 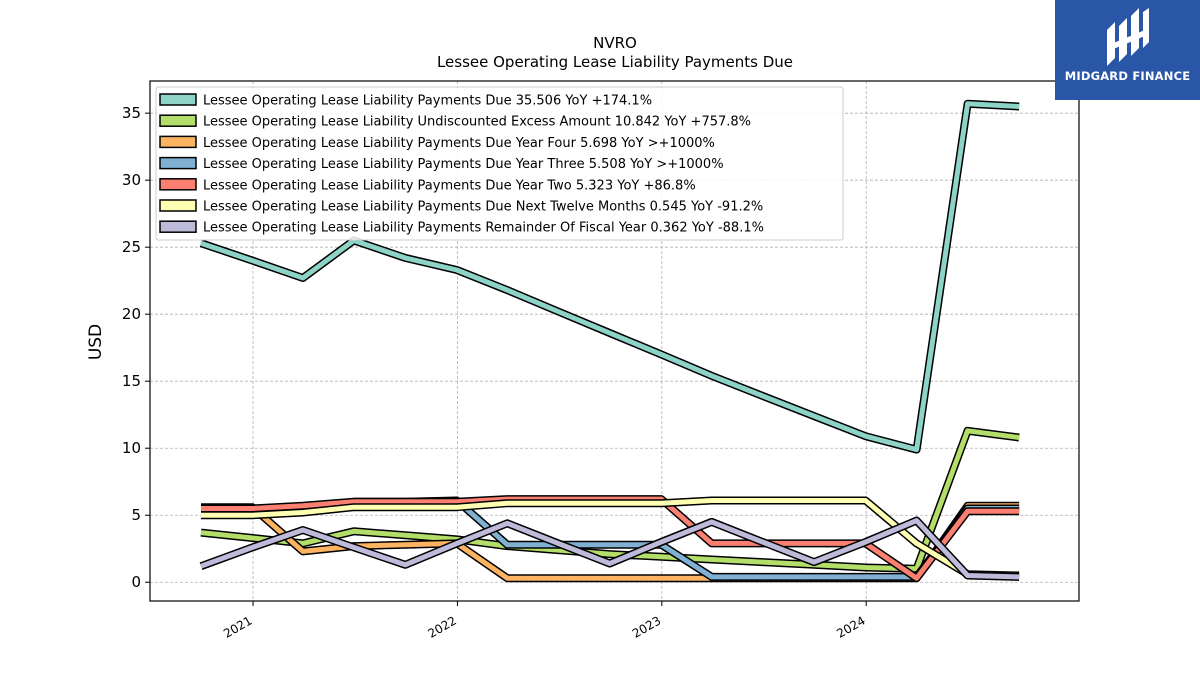 What do you see at coordinates (131, 314) in the screenshot?
I see `y-tick-label: 20` at bounding box center [131, 314].